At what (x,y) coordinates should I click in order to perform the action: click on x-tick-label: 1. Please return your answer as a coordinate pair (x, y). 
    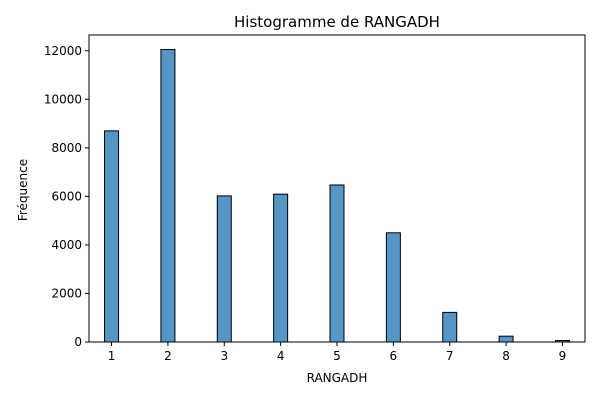
    Looking at the image, I should click on (112, 356).